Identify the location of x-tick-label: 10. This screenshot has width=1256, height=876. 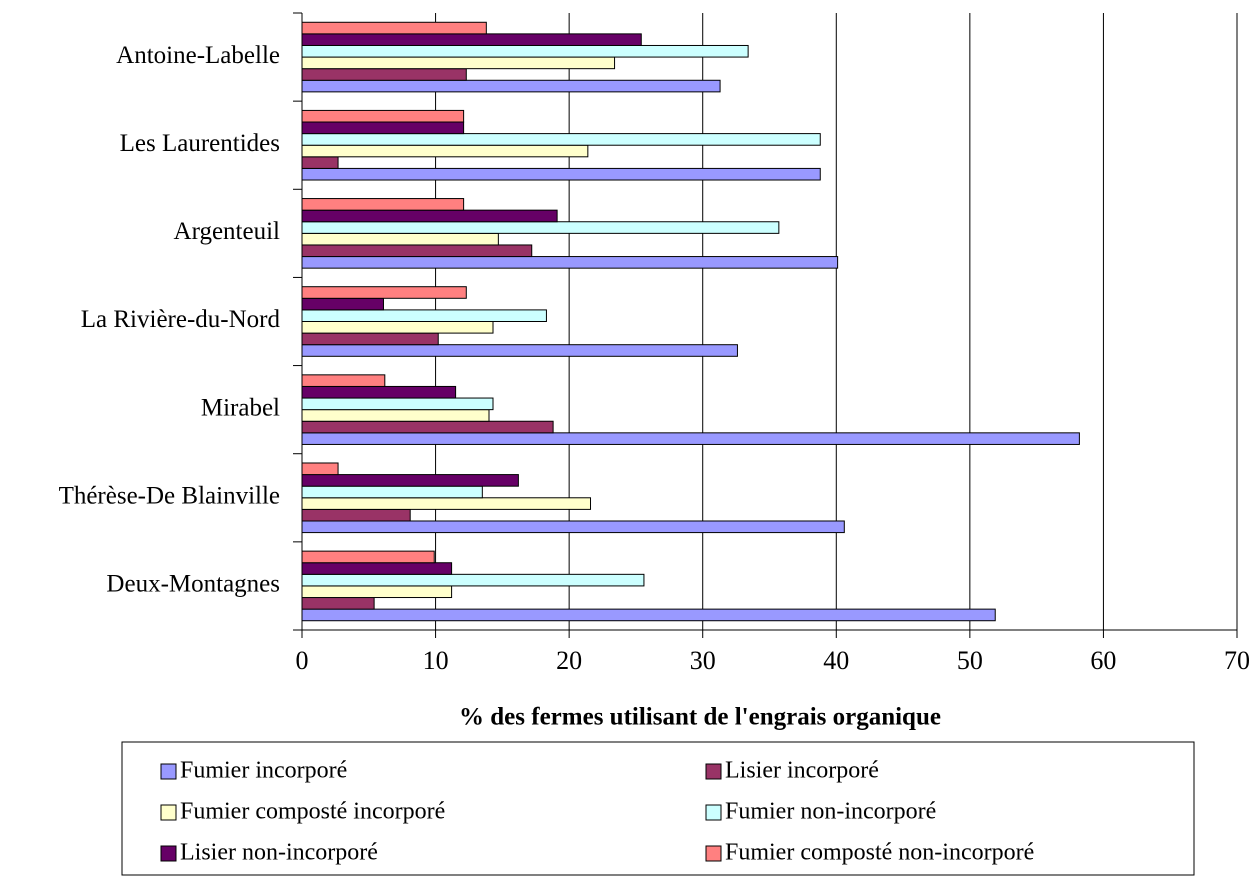
(436, 660).